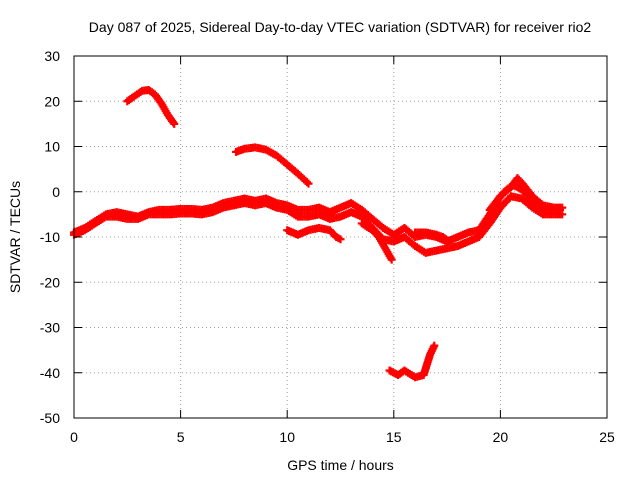  Describe the element at coordinates (52, 147) in the screenshot. I see `y-tick-label: 10` at that location.